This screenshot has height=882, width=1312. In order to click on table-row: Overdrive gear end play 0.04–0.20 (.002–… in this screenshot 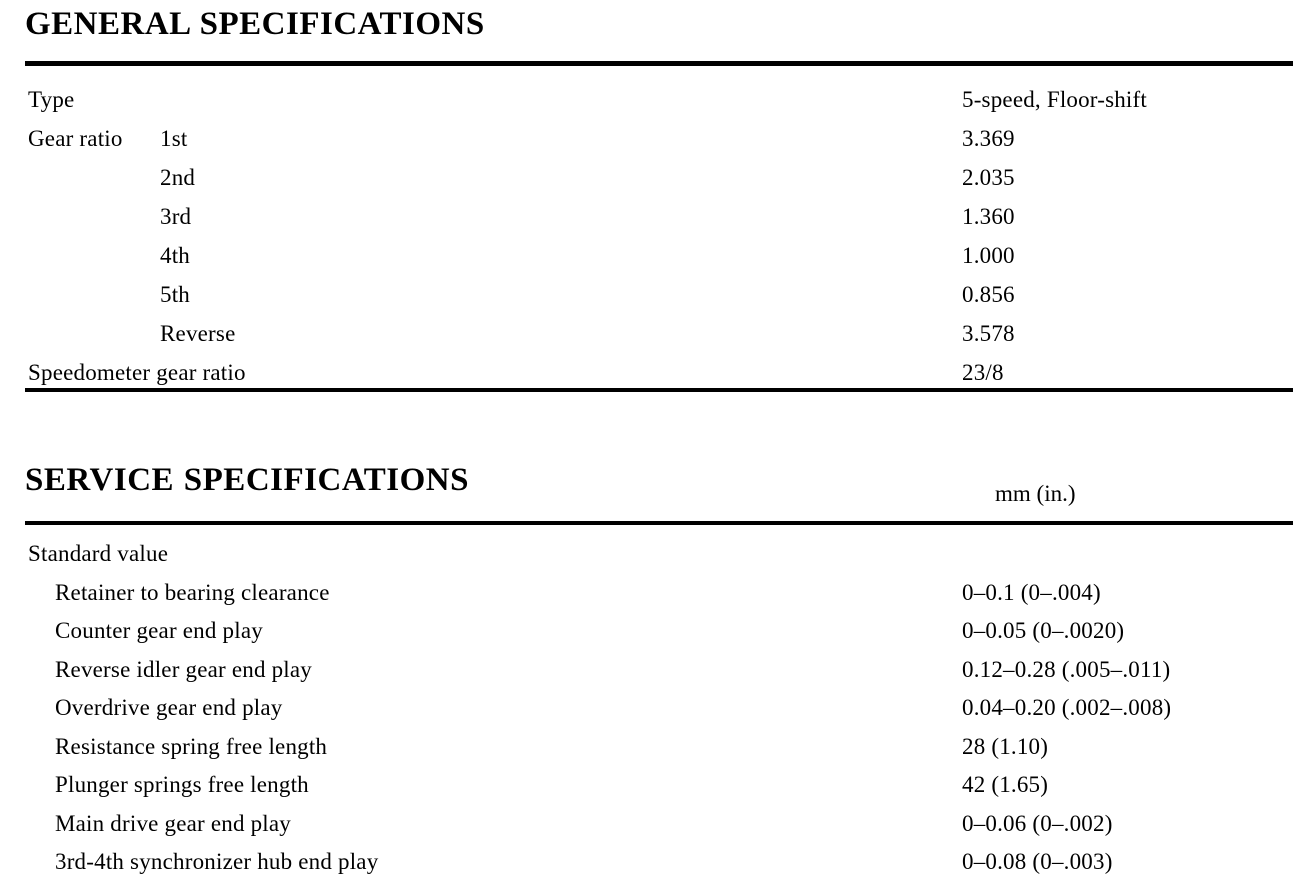, I will do `click(660, 708)`.